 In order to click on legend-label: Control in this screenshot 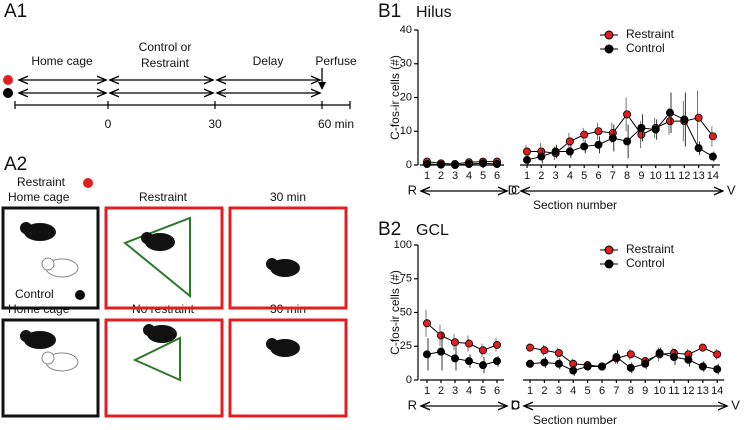, I will do `click(645, 48)`.